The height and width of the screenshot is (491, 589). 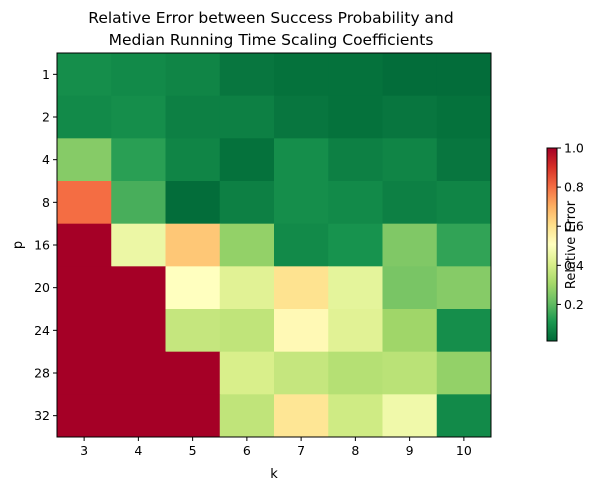 I want to click on colorbar, so click(x=552, y=244).